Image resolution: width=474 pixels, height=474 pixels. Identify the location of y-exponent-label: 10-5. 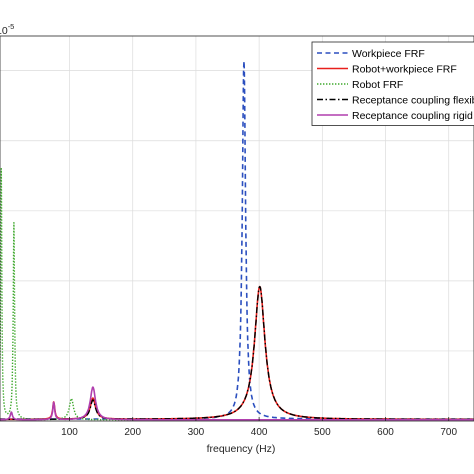
(7, 29).